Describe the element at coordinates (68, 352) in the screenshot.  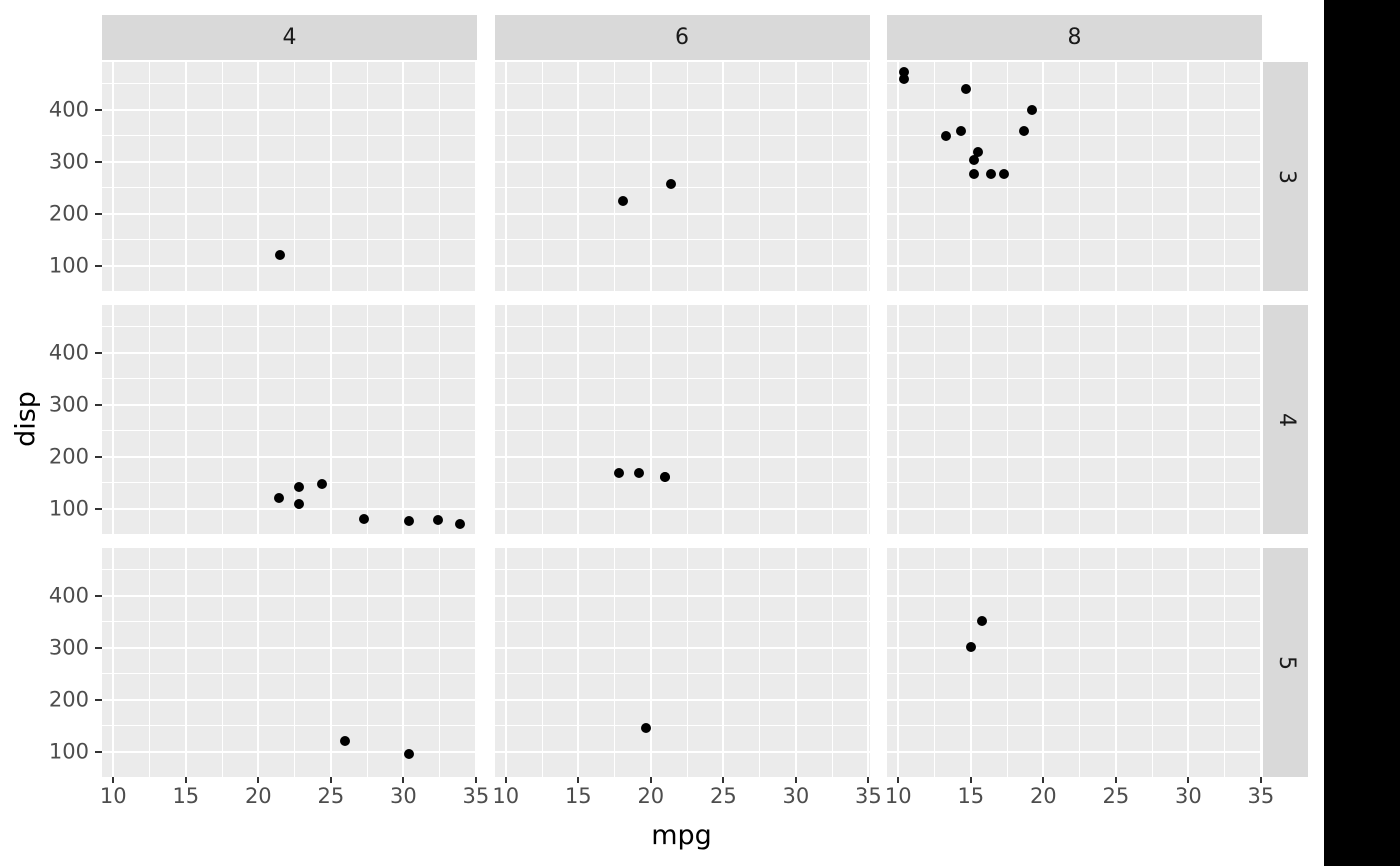
I see `y-tick-label: 400` at that location.